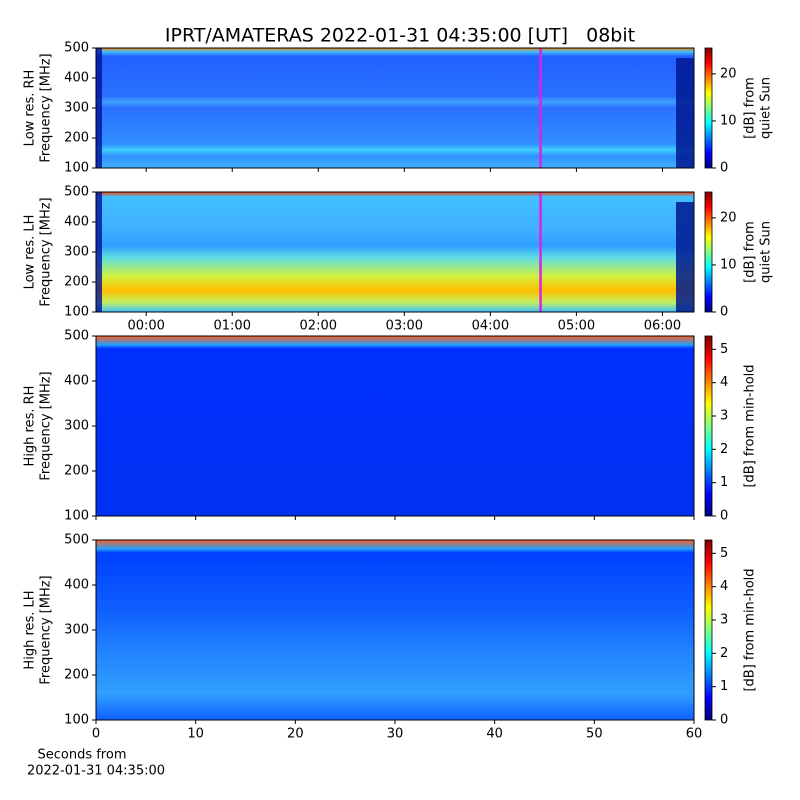 Image resolution: width=800 pixels, height=800 pixels. Describe the element at coordinates (318, 326) in the screenshot. I see `x-tick-label: 02:00` at that location.